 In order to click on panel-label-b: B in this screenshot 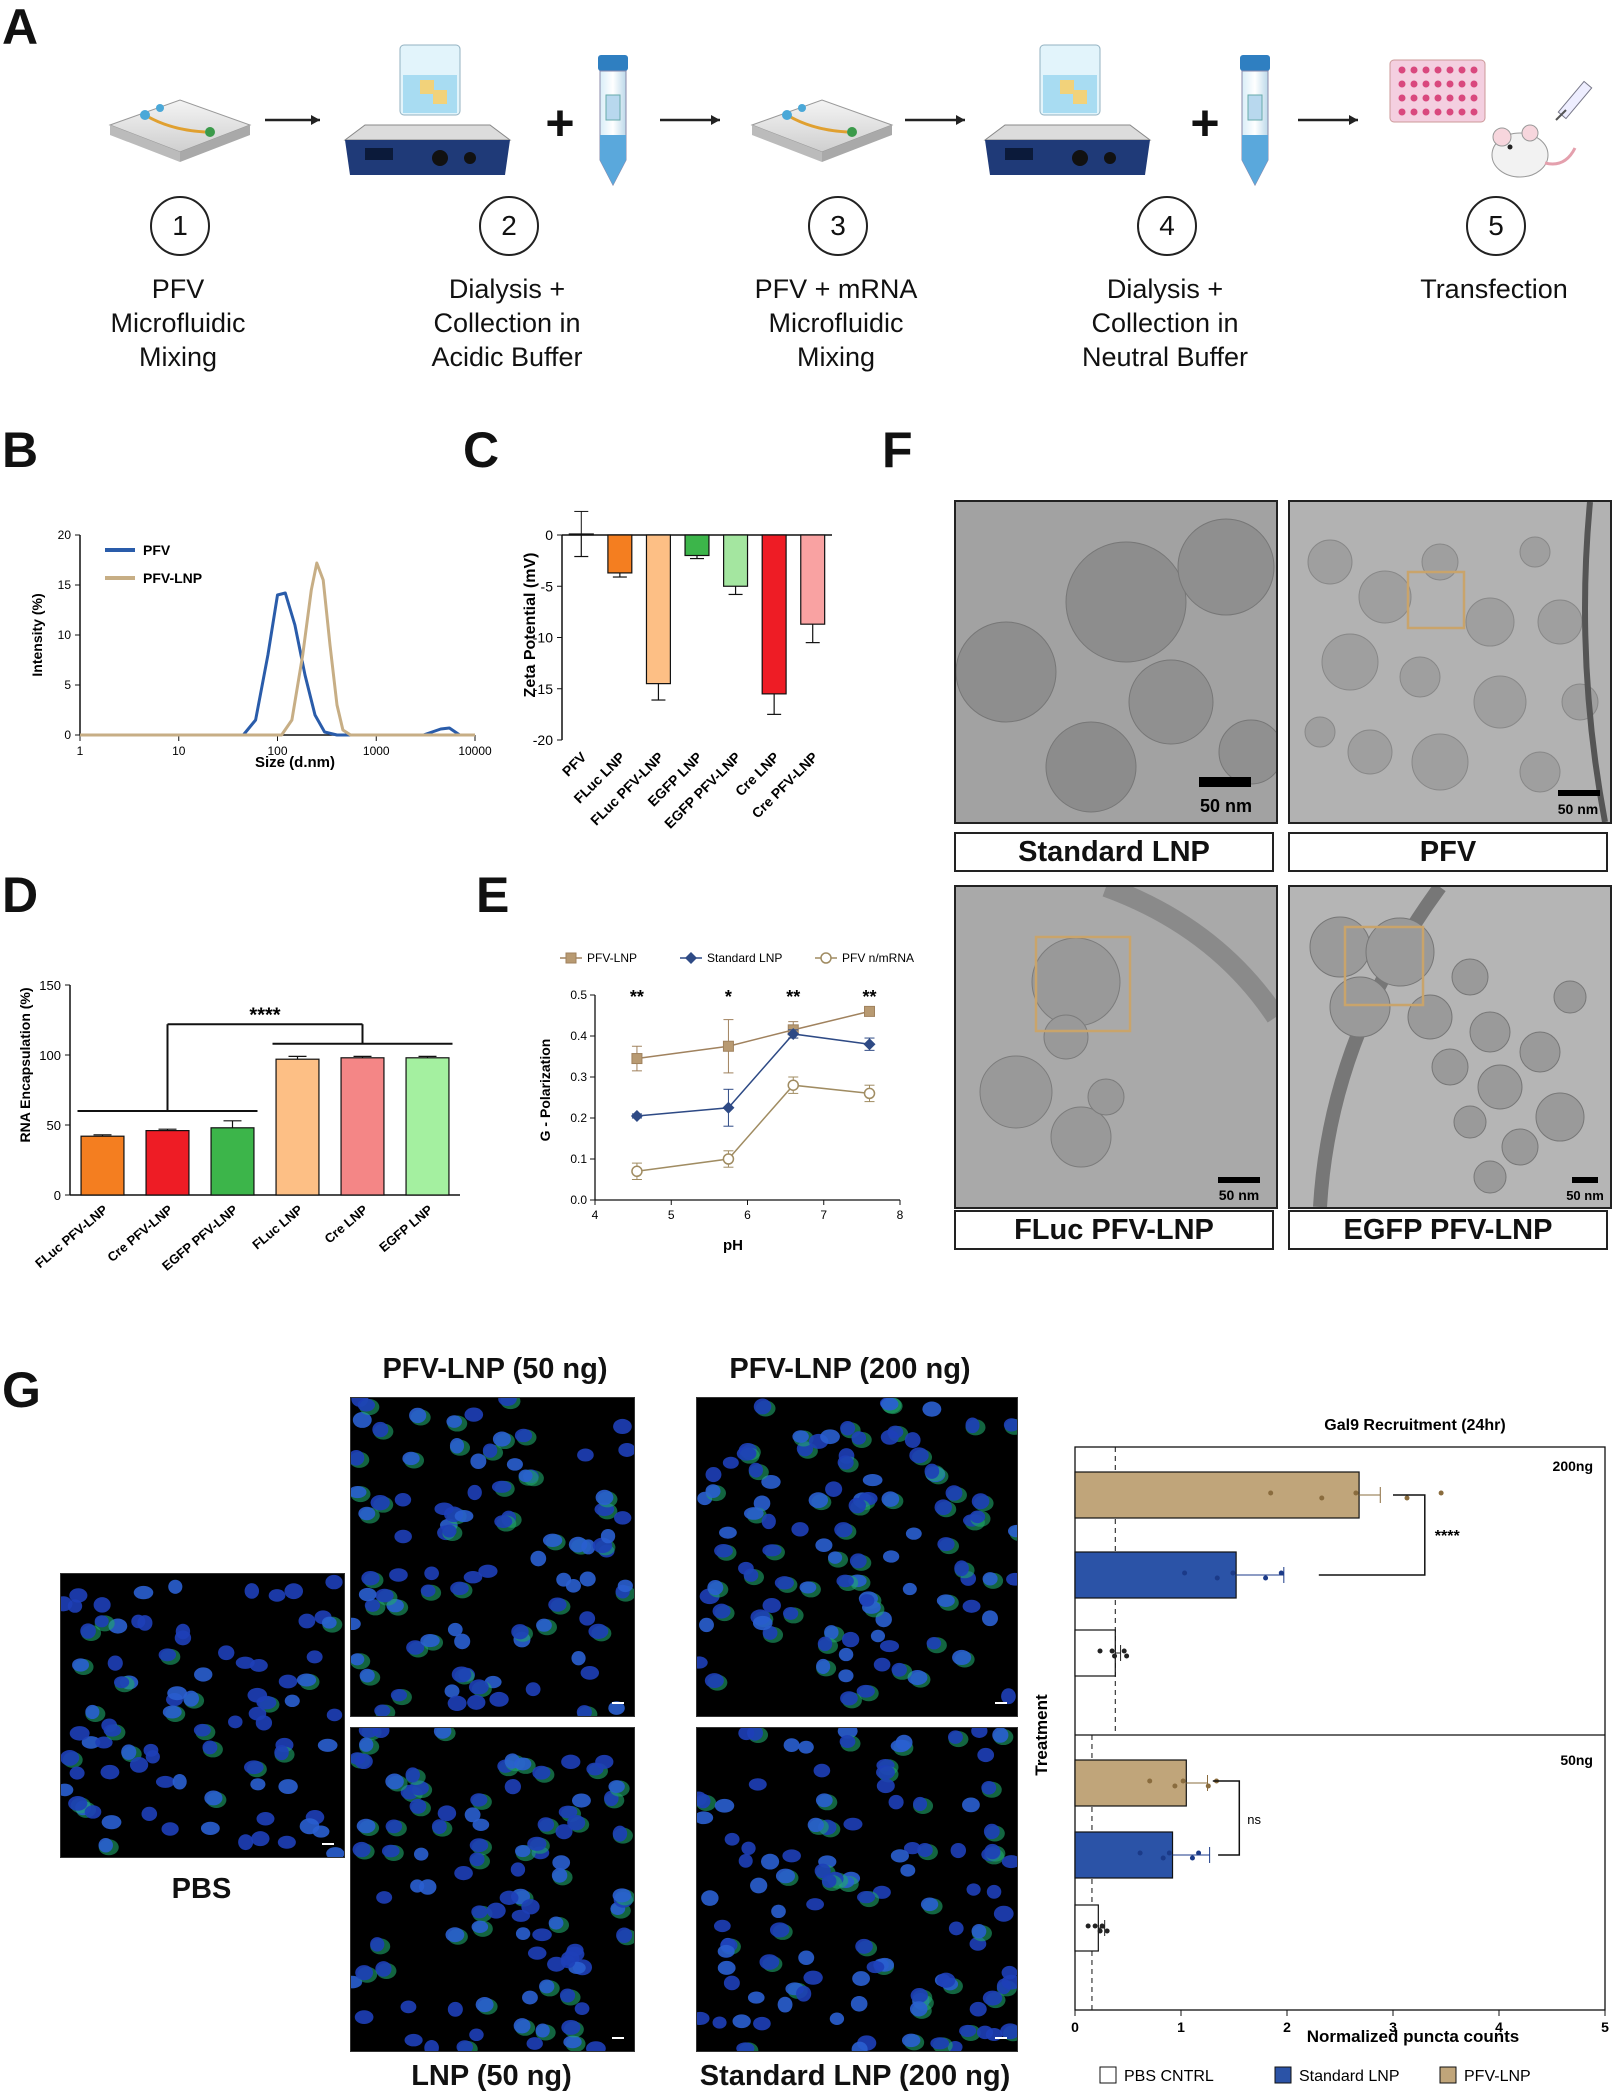, I will do `click(20, 450)`.